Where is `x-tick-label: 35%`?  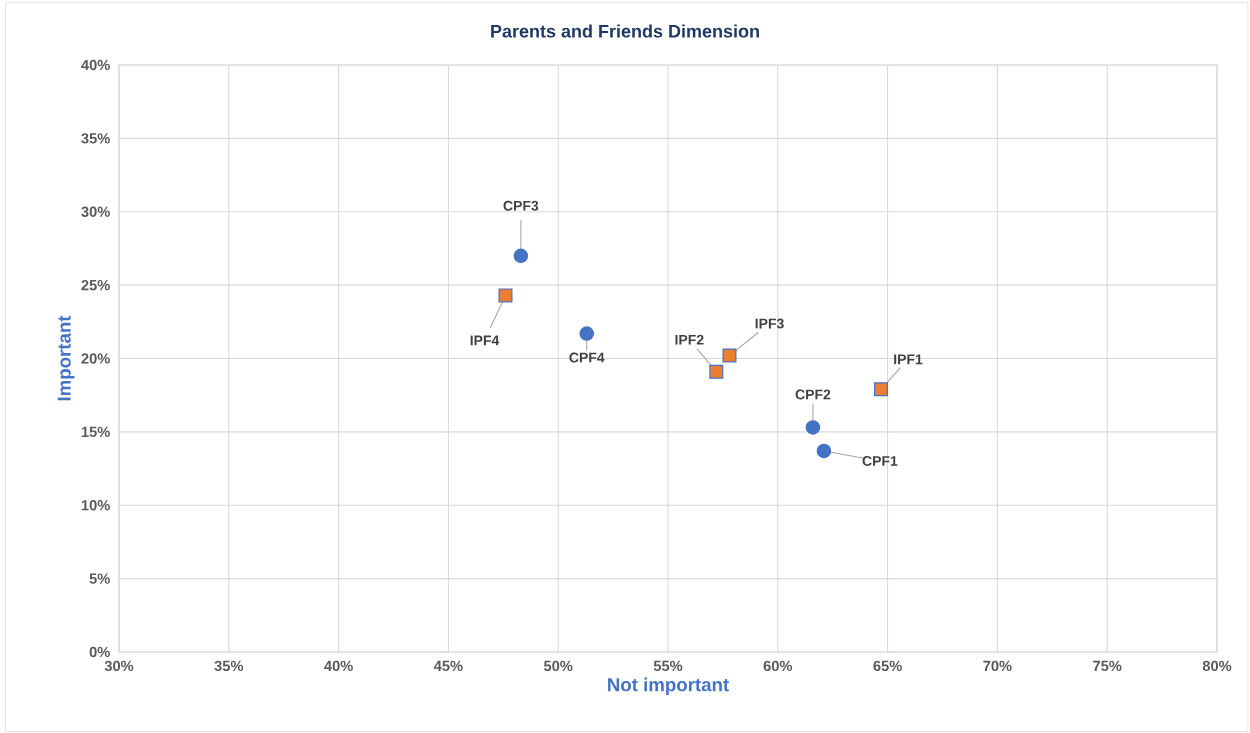
x-tick-label: 35% is located at coordinates (229, 666).